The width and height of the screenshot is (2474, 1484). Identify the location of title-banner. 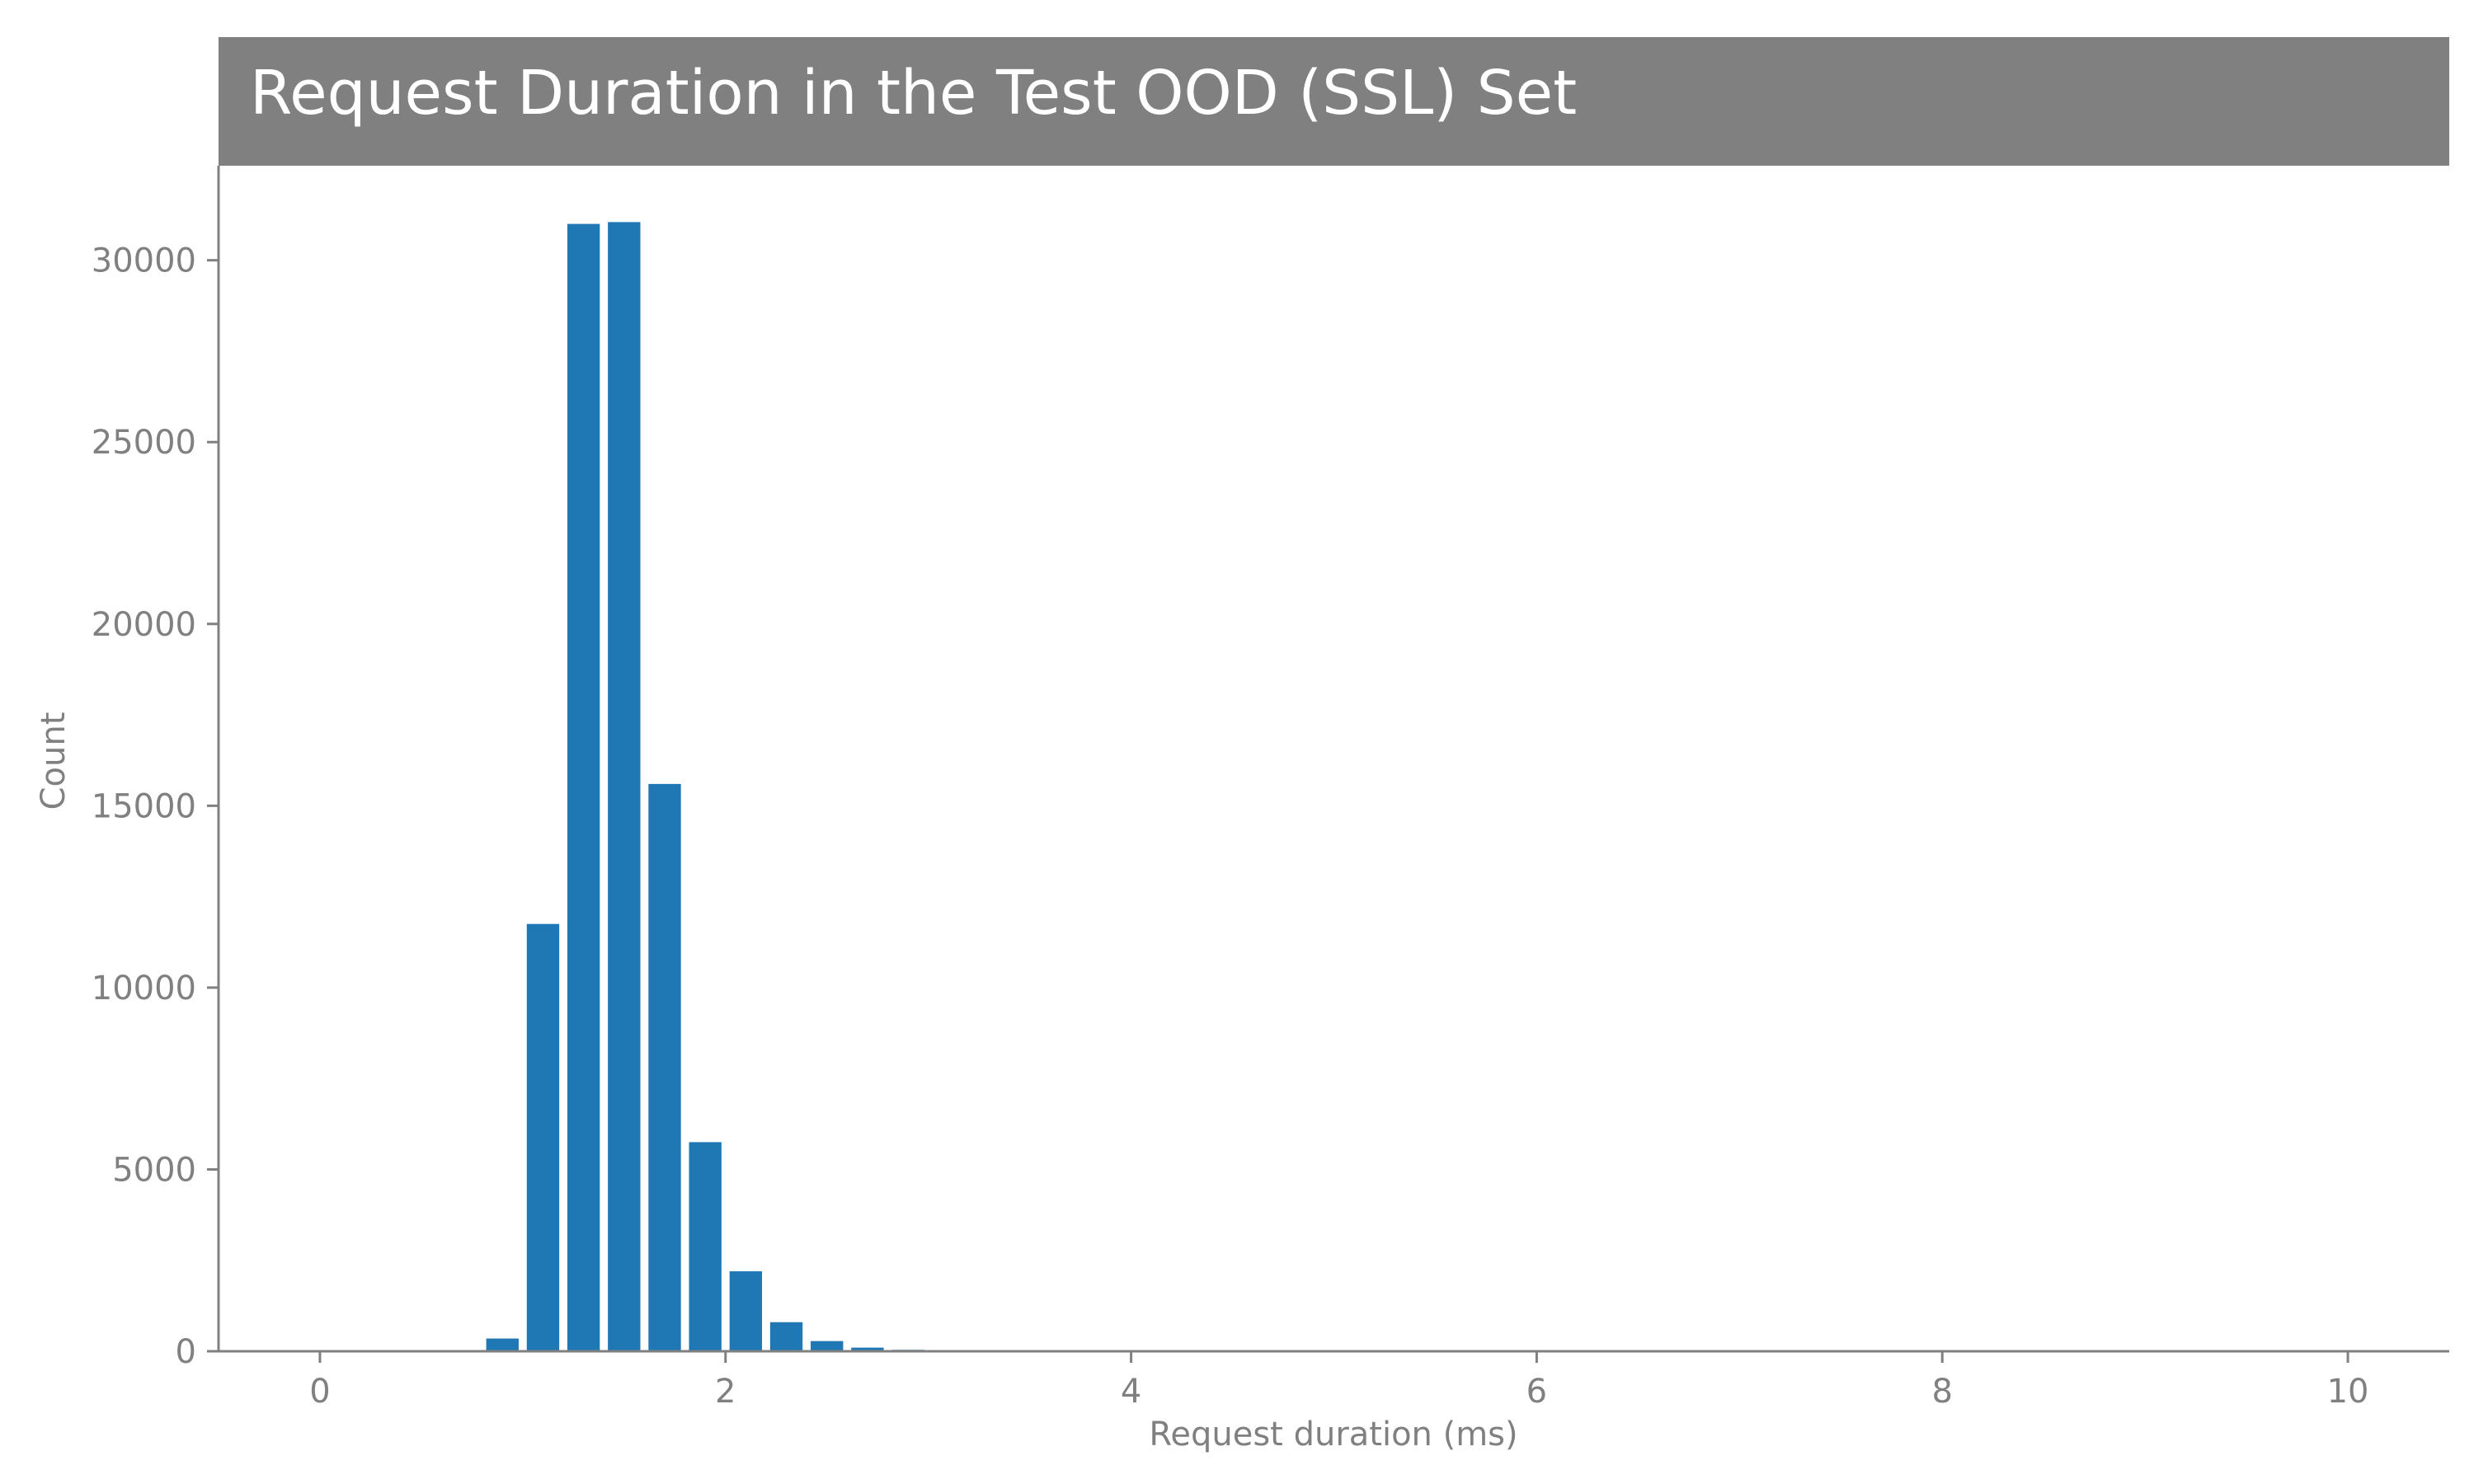
(1334, 101).